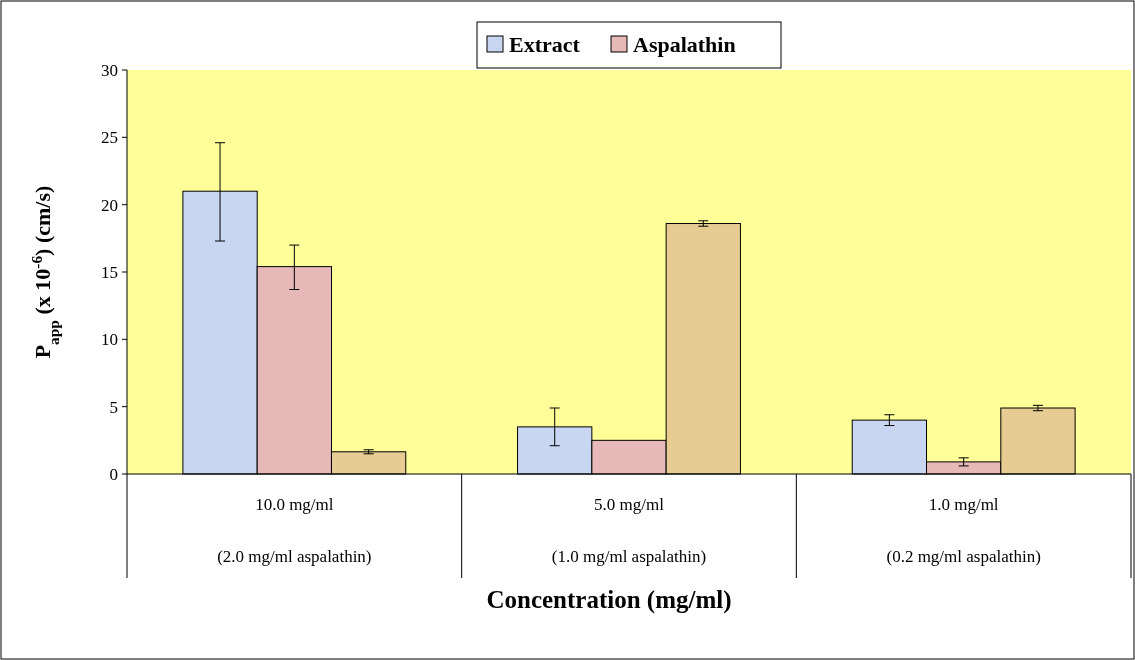  I want to click on y-tick-label: 5, so click(113, 407).